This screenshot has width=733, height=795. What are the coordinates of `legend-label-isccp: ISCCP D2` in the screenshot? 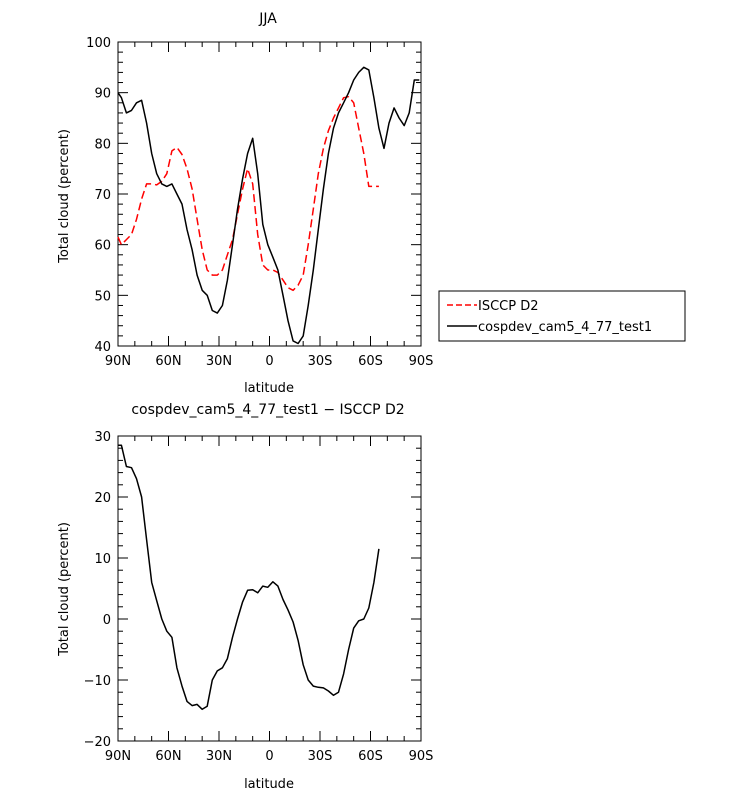 It's located at (508, 306).